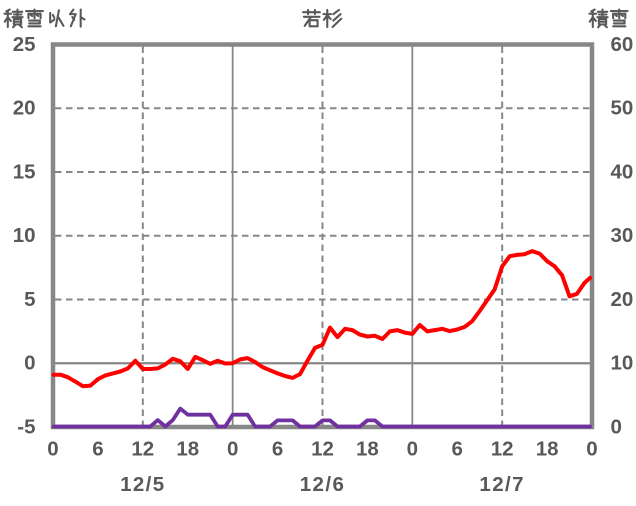 The height and width of the screenshot is (506, 636). What do you see at coordinates (143, 484) in the screenshot?
I see `svg-text: 12/5` at bounding box center [143, 484].